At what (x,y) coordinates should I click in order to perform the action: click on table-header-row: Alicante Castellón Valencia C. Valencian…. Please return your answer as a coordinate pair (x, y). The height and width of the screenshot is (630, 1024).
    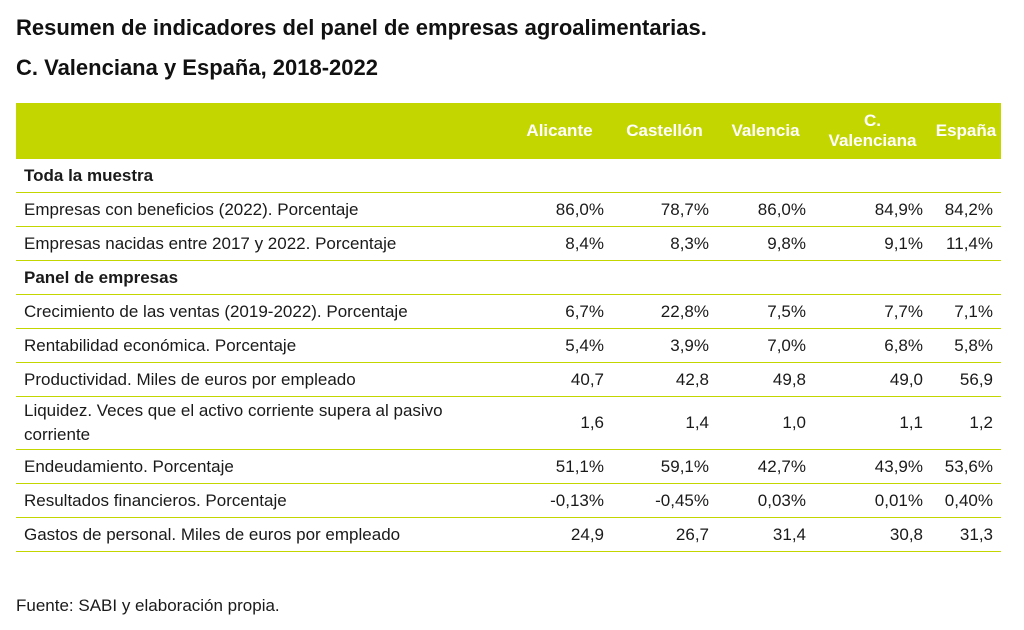
    Looking at the image, I should click on (508, 131).